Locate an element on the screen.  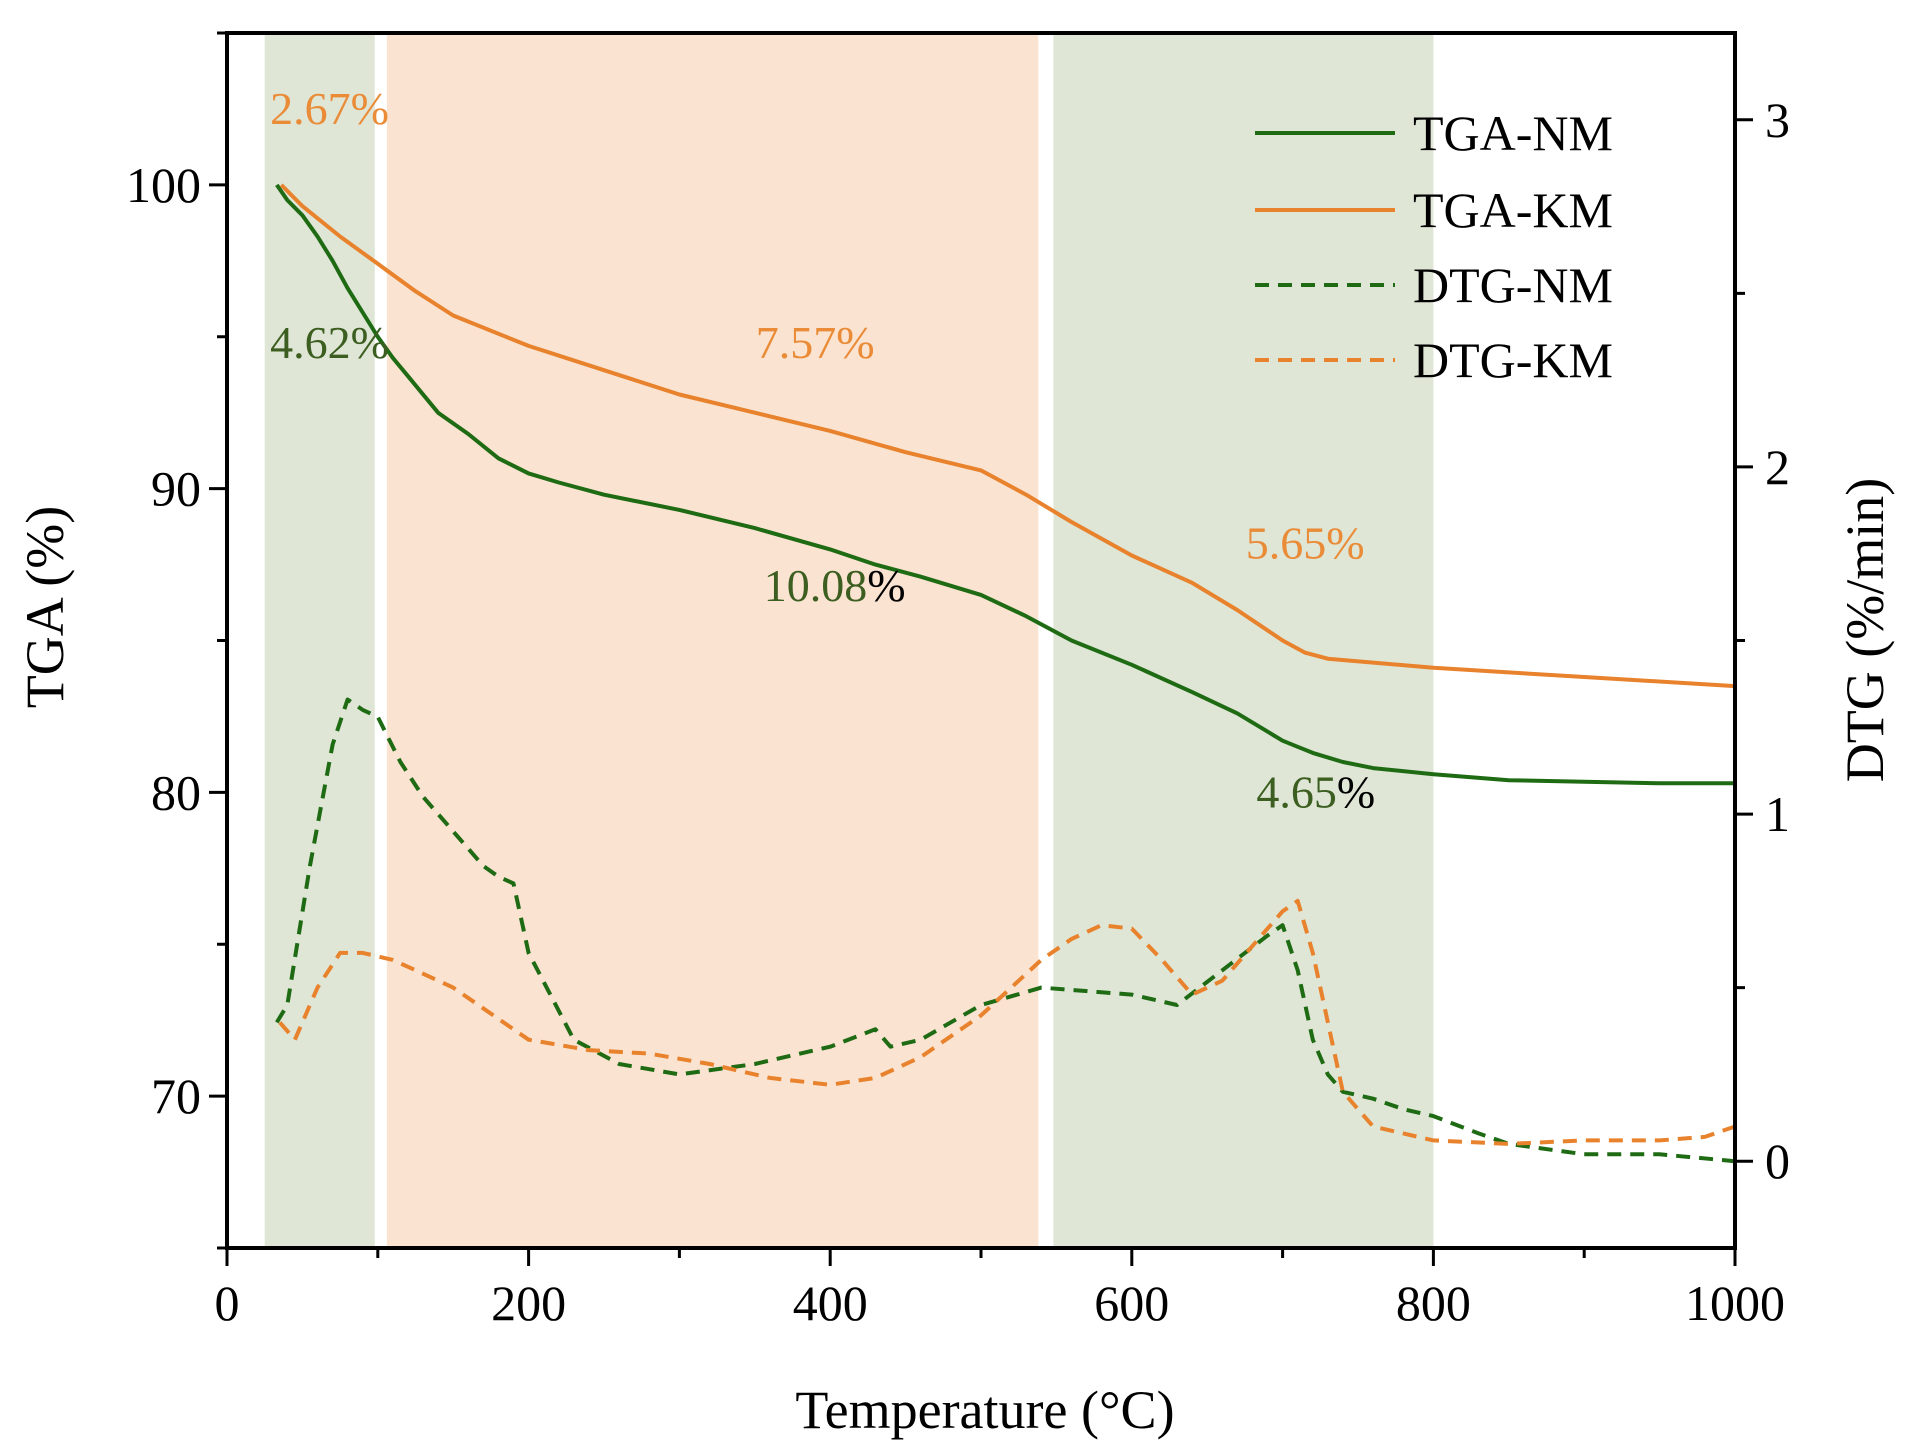
legend-label-dtg-nm: DTG-NM is located at coordinates (1513, 285).